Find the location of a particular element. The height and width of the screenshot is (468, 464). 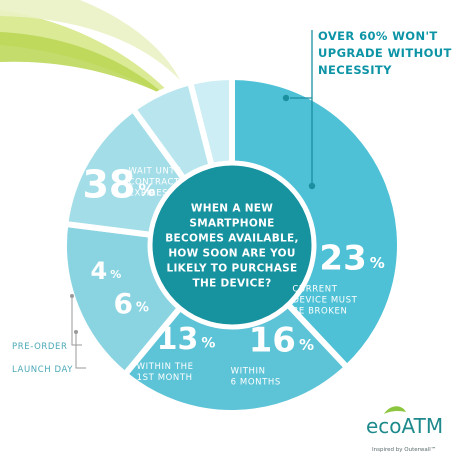

swoosh-decoration is located at coordinates (92, 55).